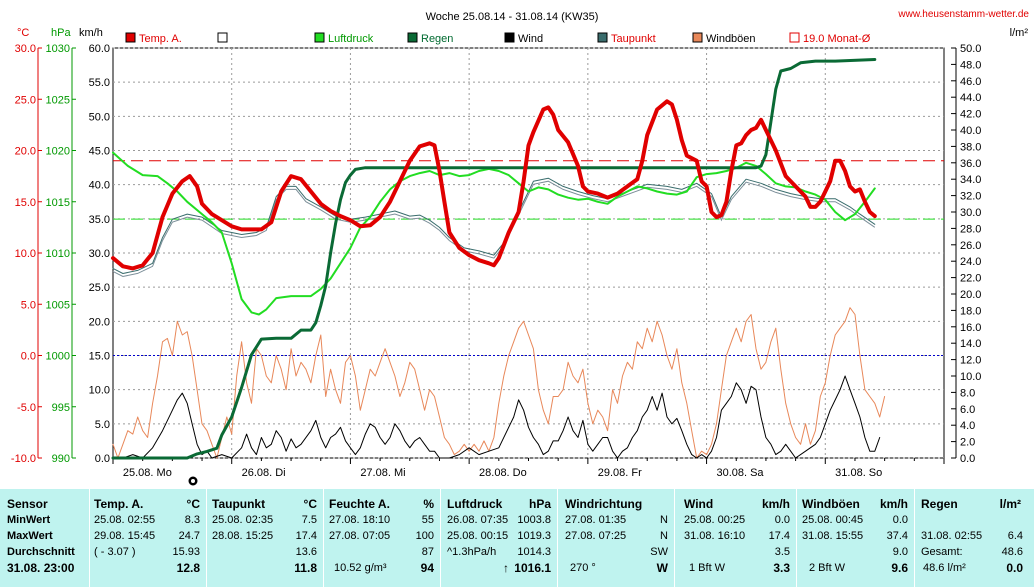 The height and width of the screenshot is (587, 1034). Describe the element at coordinates (193, 481) in the screenshot. I see `sun-marker-inner` at that location.